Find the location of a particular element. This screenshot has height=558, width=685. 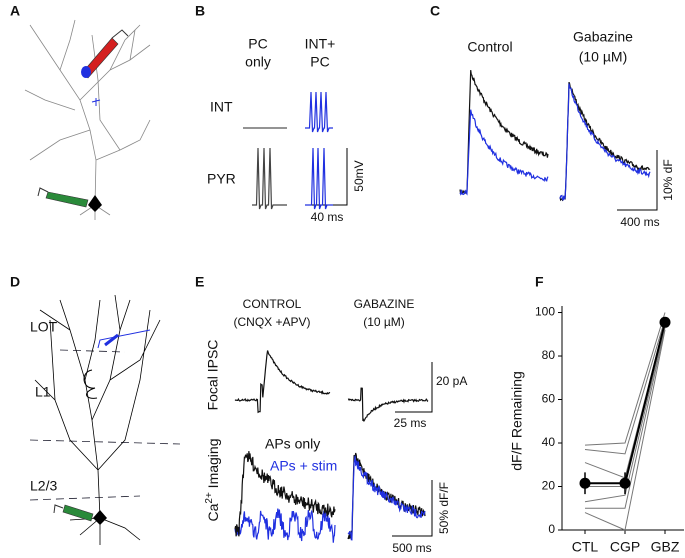

scale-label: 400 ms is located at coordinates (639, 222).